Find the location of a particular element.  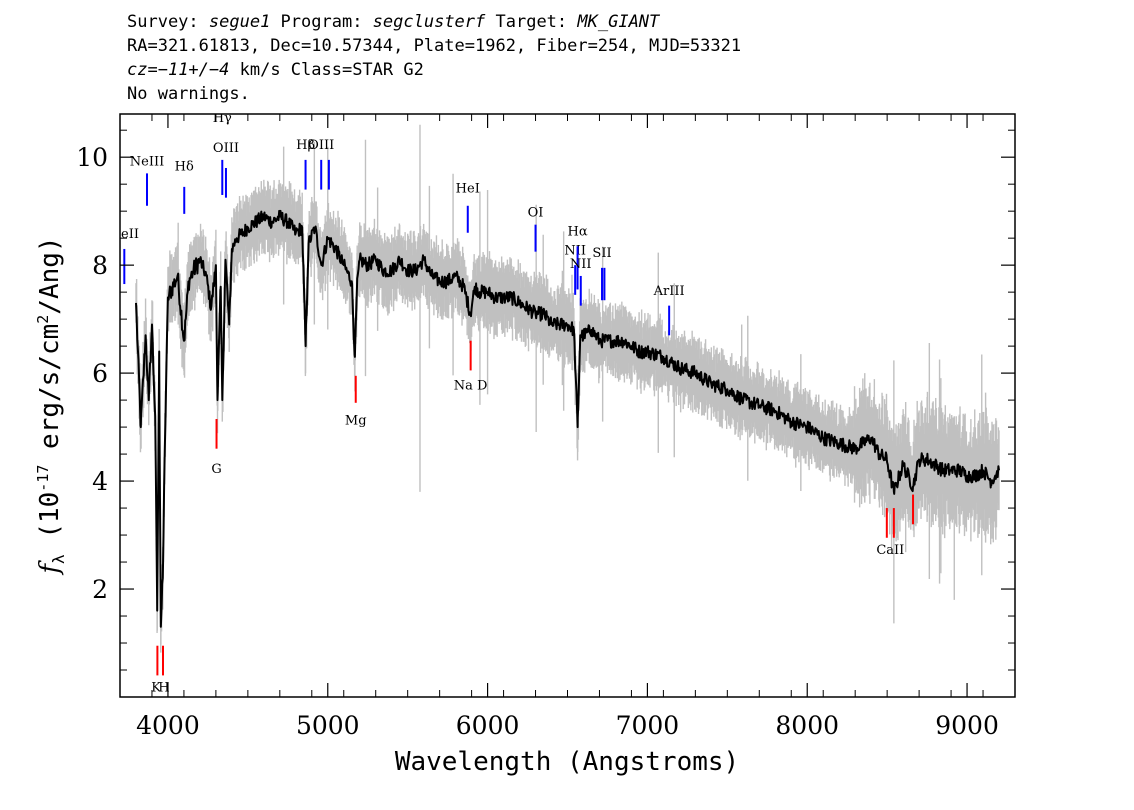

emission-line-label: ArIII is located at coordinates (669, 291).